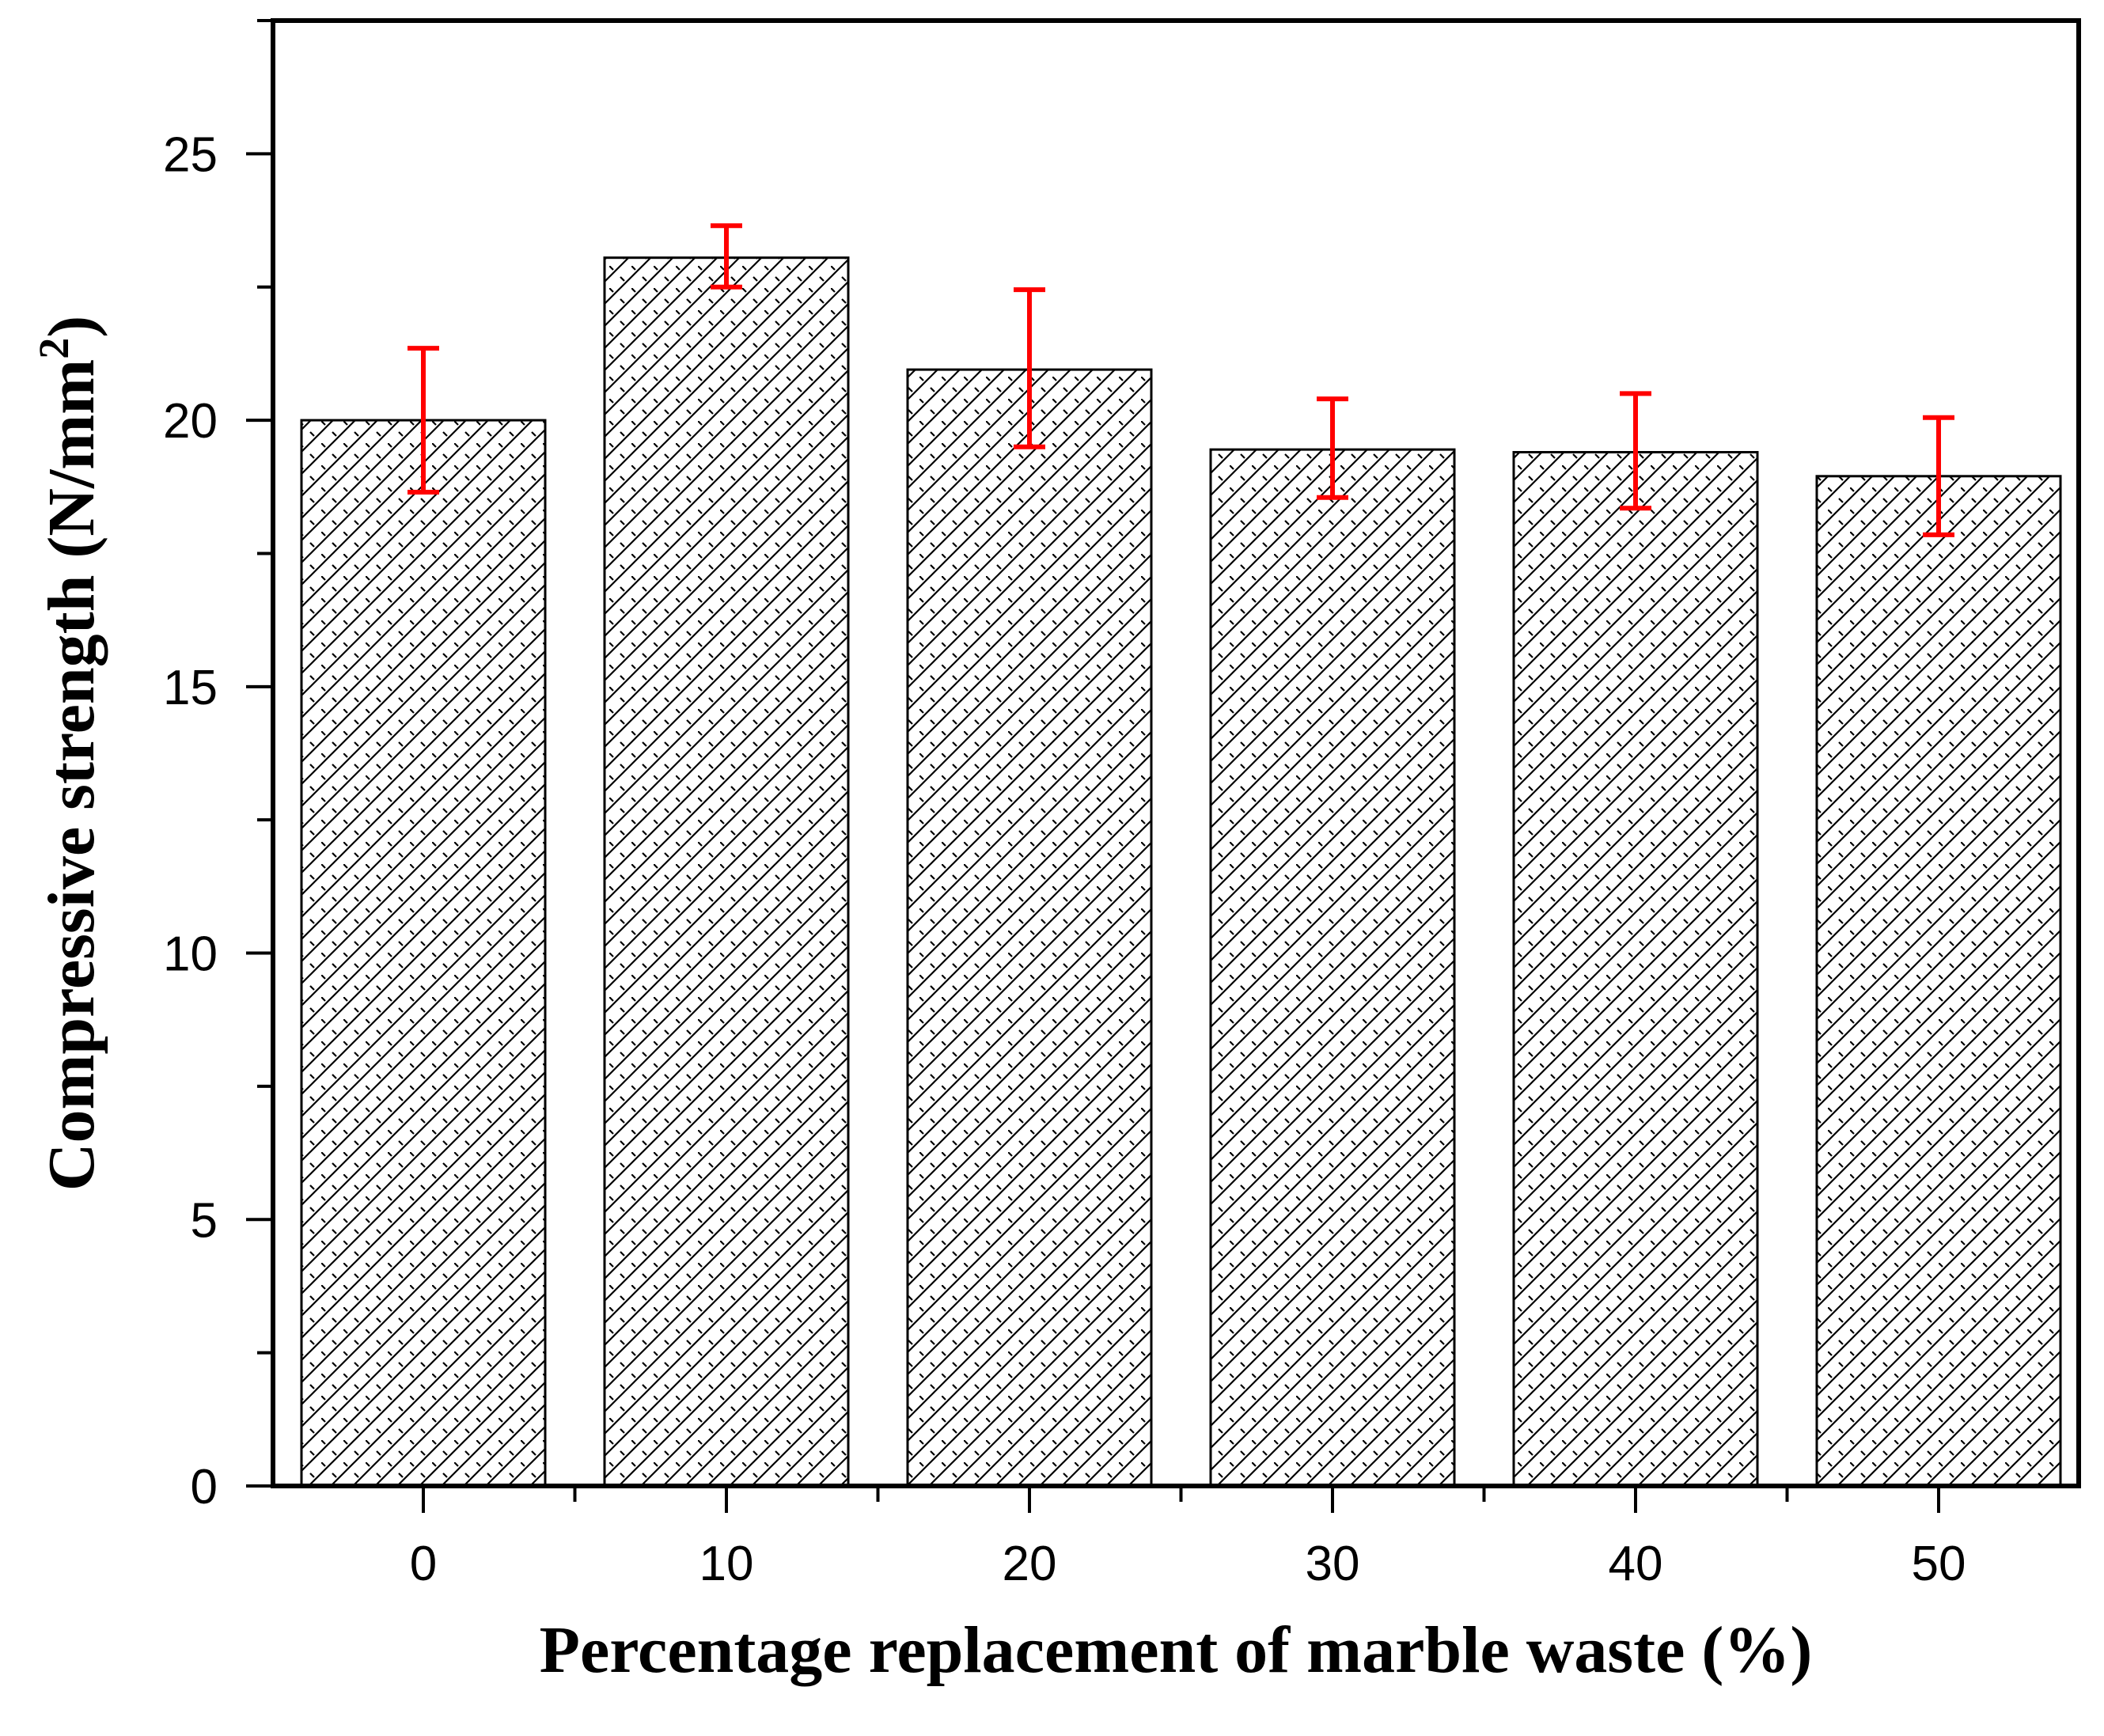 This screenshot has width=2104, height=1736. What do you see at coordinates (71, 327) in the screenshot?
I see `y-axis-title-close: )` at bounding box center [71, 327].